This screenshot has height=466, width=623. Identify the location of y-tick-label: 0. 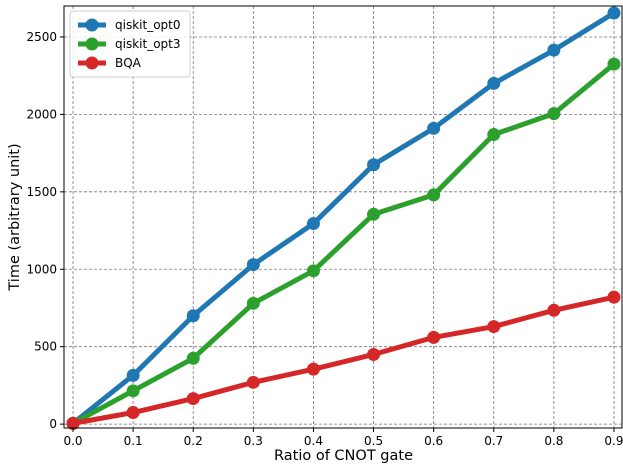
(53, 424).